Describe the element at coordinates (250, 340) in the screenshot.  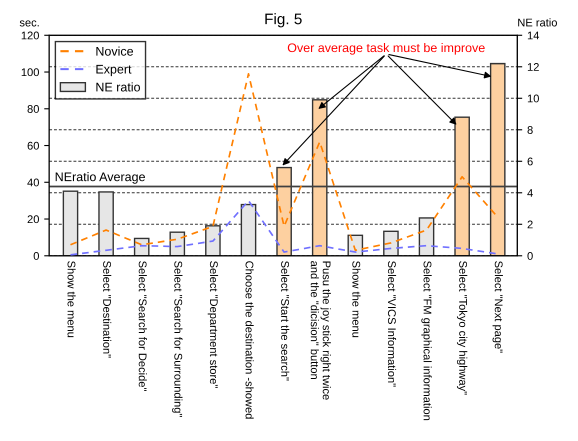
I see `x-tick-label: Choose the destination -showed` at that location.